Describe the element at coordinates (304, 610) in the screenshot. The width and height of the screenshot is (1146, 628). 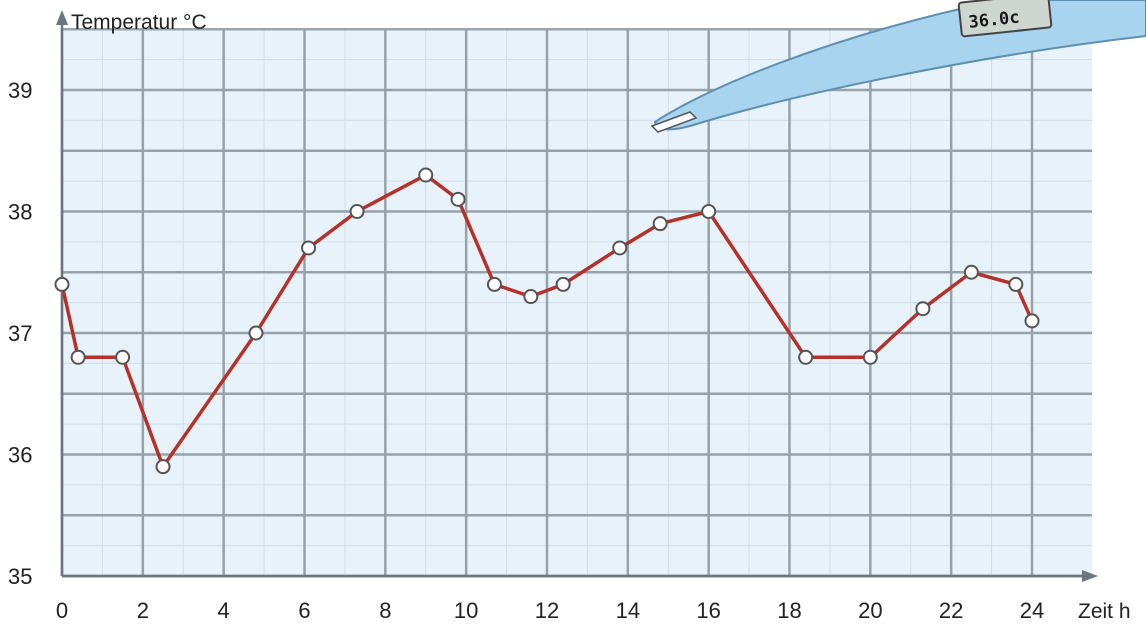
I see `x-tick-label: 6` at that location.